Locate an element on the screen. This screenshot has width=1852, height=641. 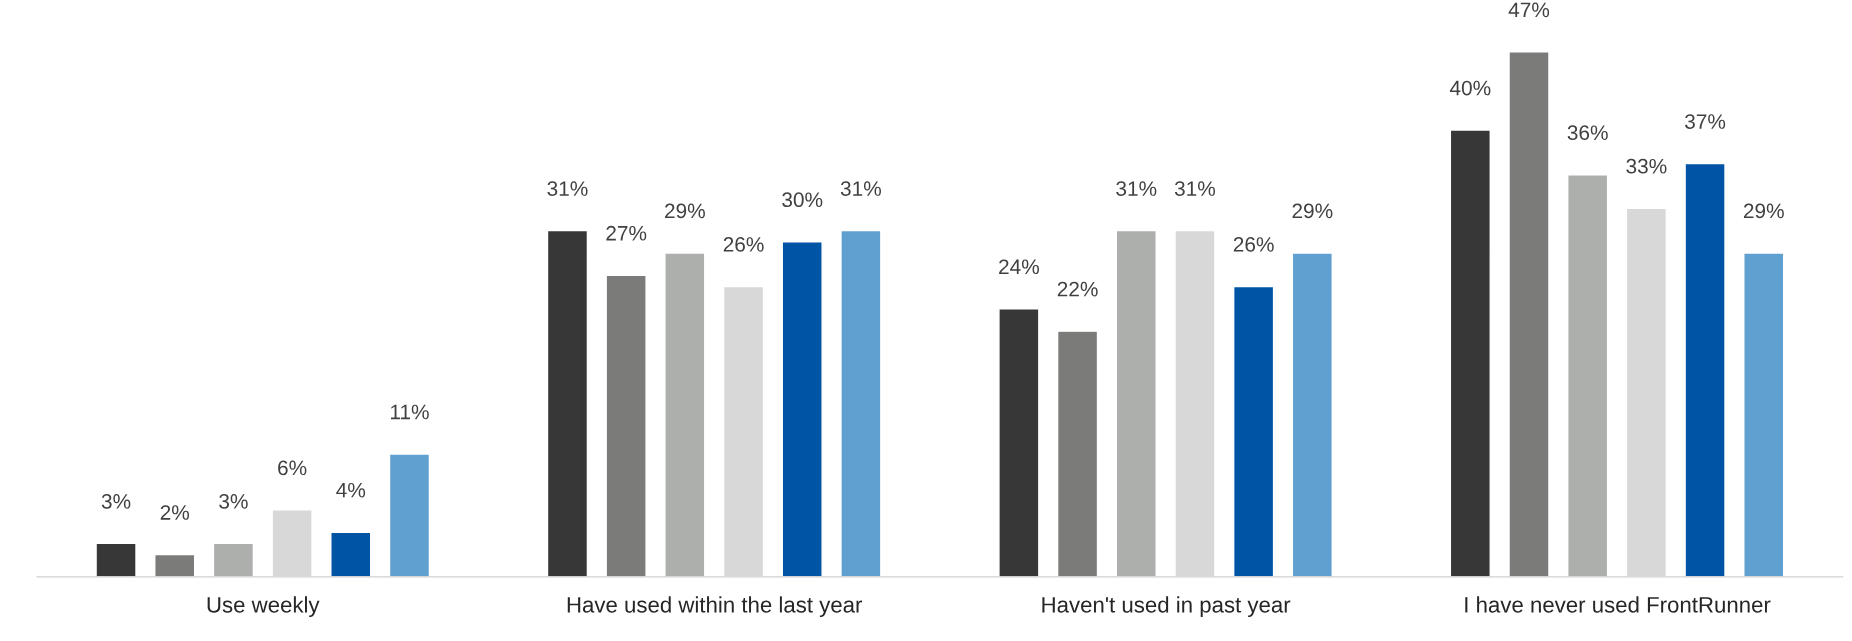
data-label: 11% is located at coordinates (409, 412).